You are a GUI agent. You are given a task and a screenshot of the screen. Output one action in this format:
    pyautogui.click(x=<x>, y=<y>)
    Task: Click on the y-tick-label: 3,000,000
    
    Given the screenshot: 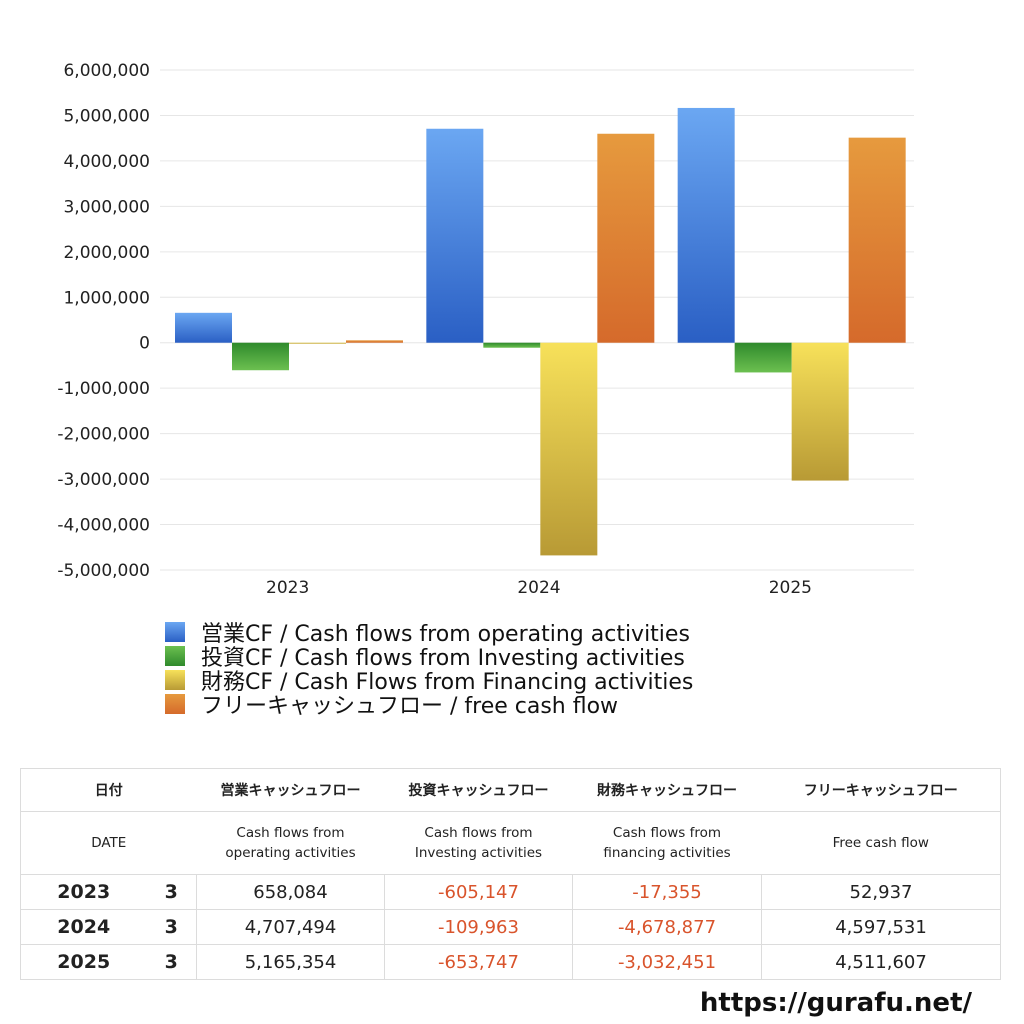 What is the action you would take?
    pyautogui.click(x=106, y=207)
    